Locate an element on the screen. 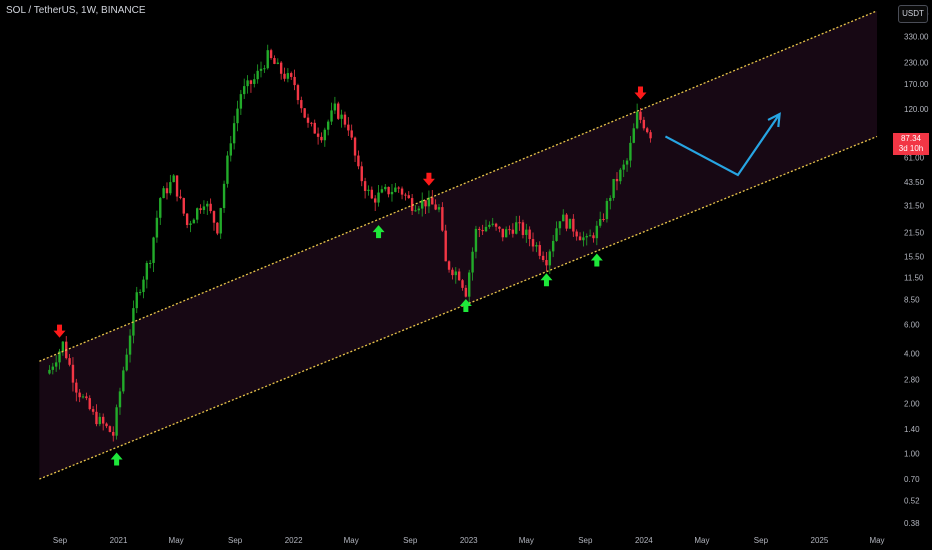 This screenshot has width=932, height=550. y-tick-label: 61.00 is located at coordinates (914, 158).